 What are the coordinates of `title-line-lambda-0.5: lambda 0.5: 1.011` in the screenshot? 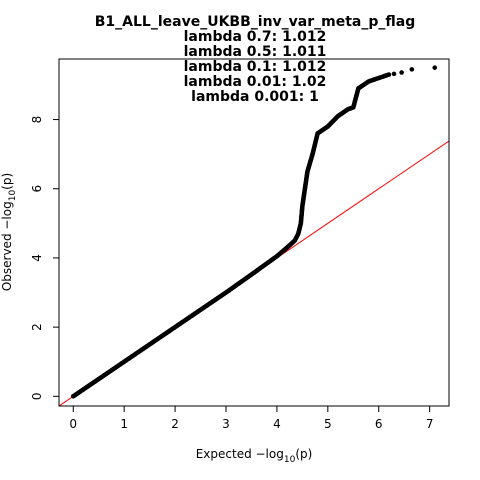 It's located at (255, 52).